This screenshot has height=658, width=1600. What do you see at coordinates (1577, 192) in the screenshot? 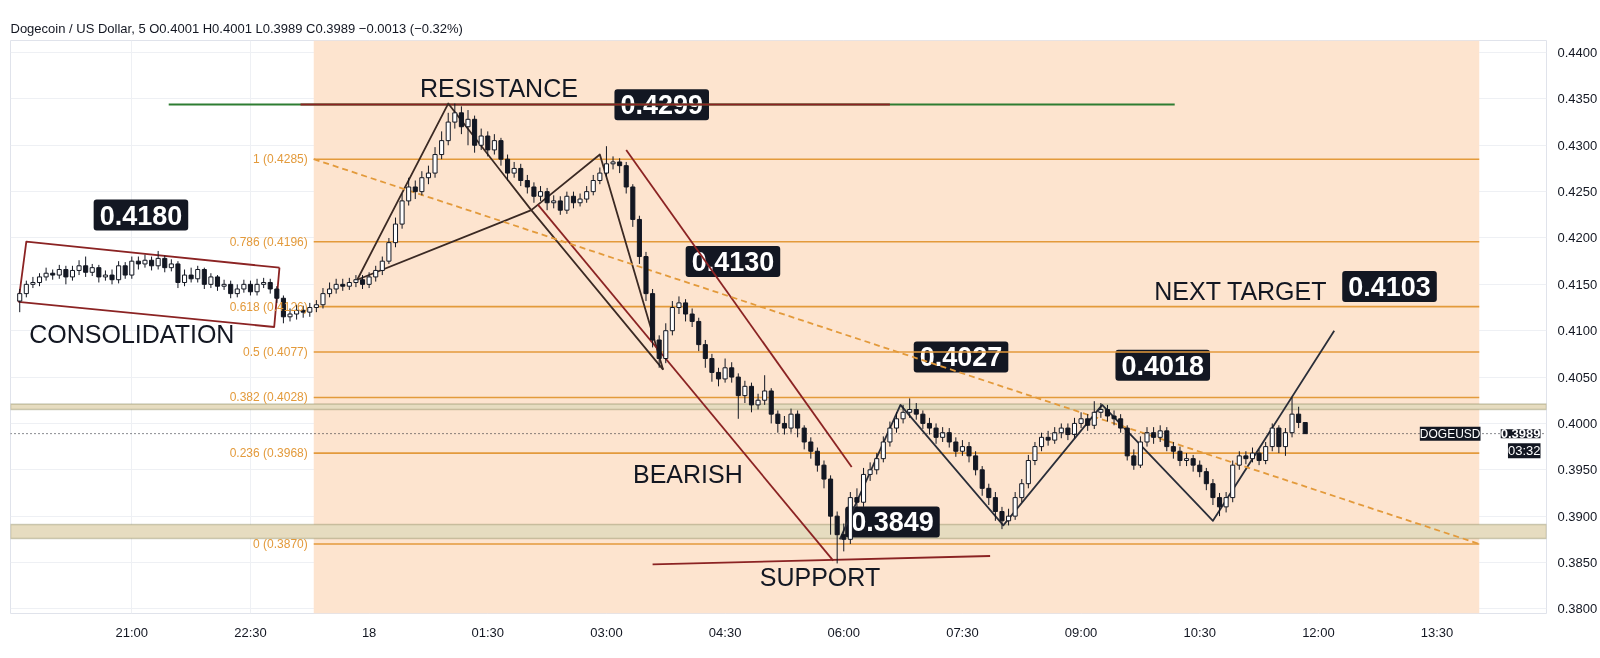
I see `y-tick-label: 0.4250` at bounding box center [1577, 192].